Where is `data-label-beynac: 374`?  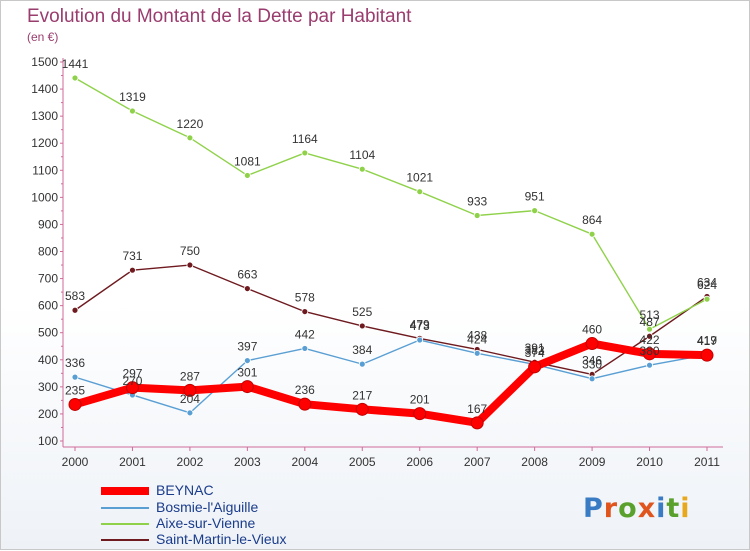
data-label-beynac: 374 is located at coordinates (535, 353).